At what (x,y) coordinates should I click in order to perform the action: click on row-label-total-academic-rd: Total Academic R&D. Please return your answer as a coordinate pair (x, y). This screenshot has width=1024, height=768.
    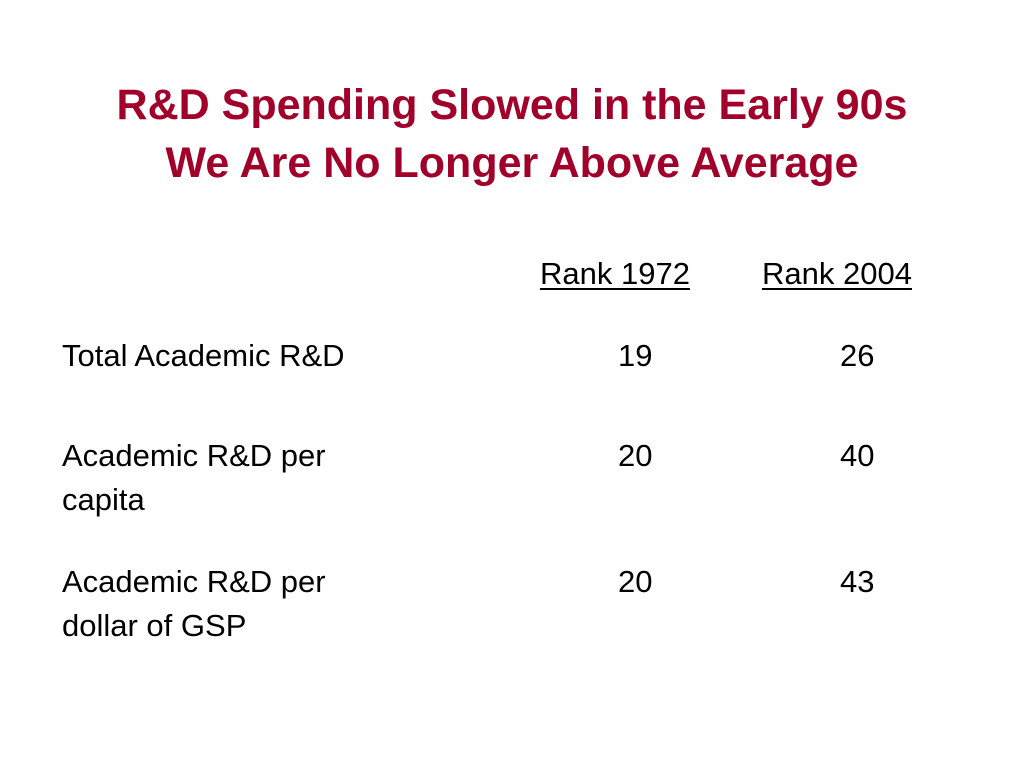
    Looking at the image, I should click on (203, 356).